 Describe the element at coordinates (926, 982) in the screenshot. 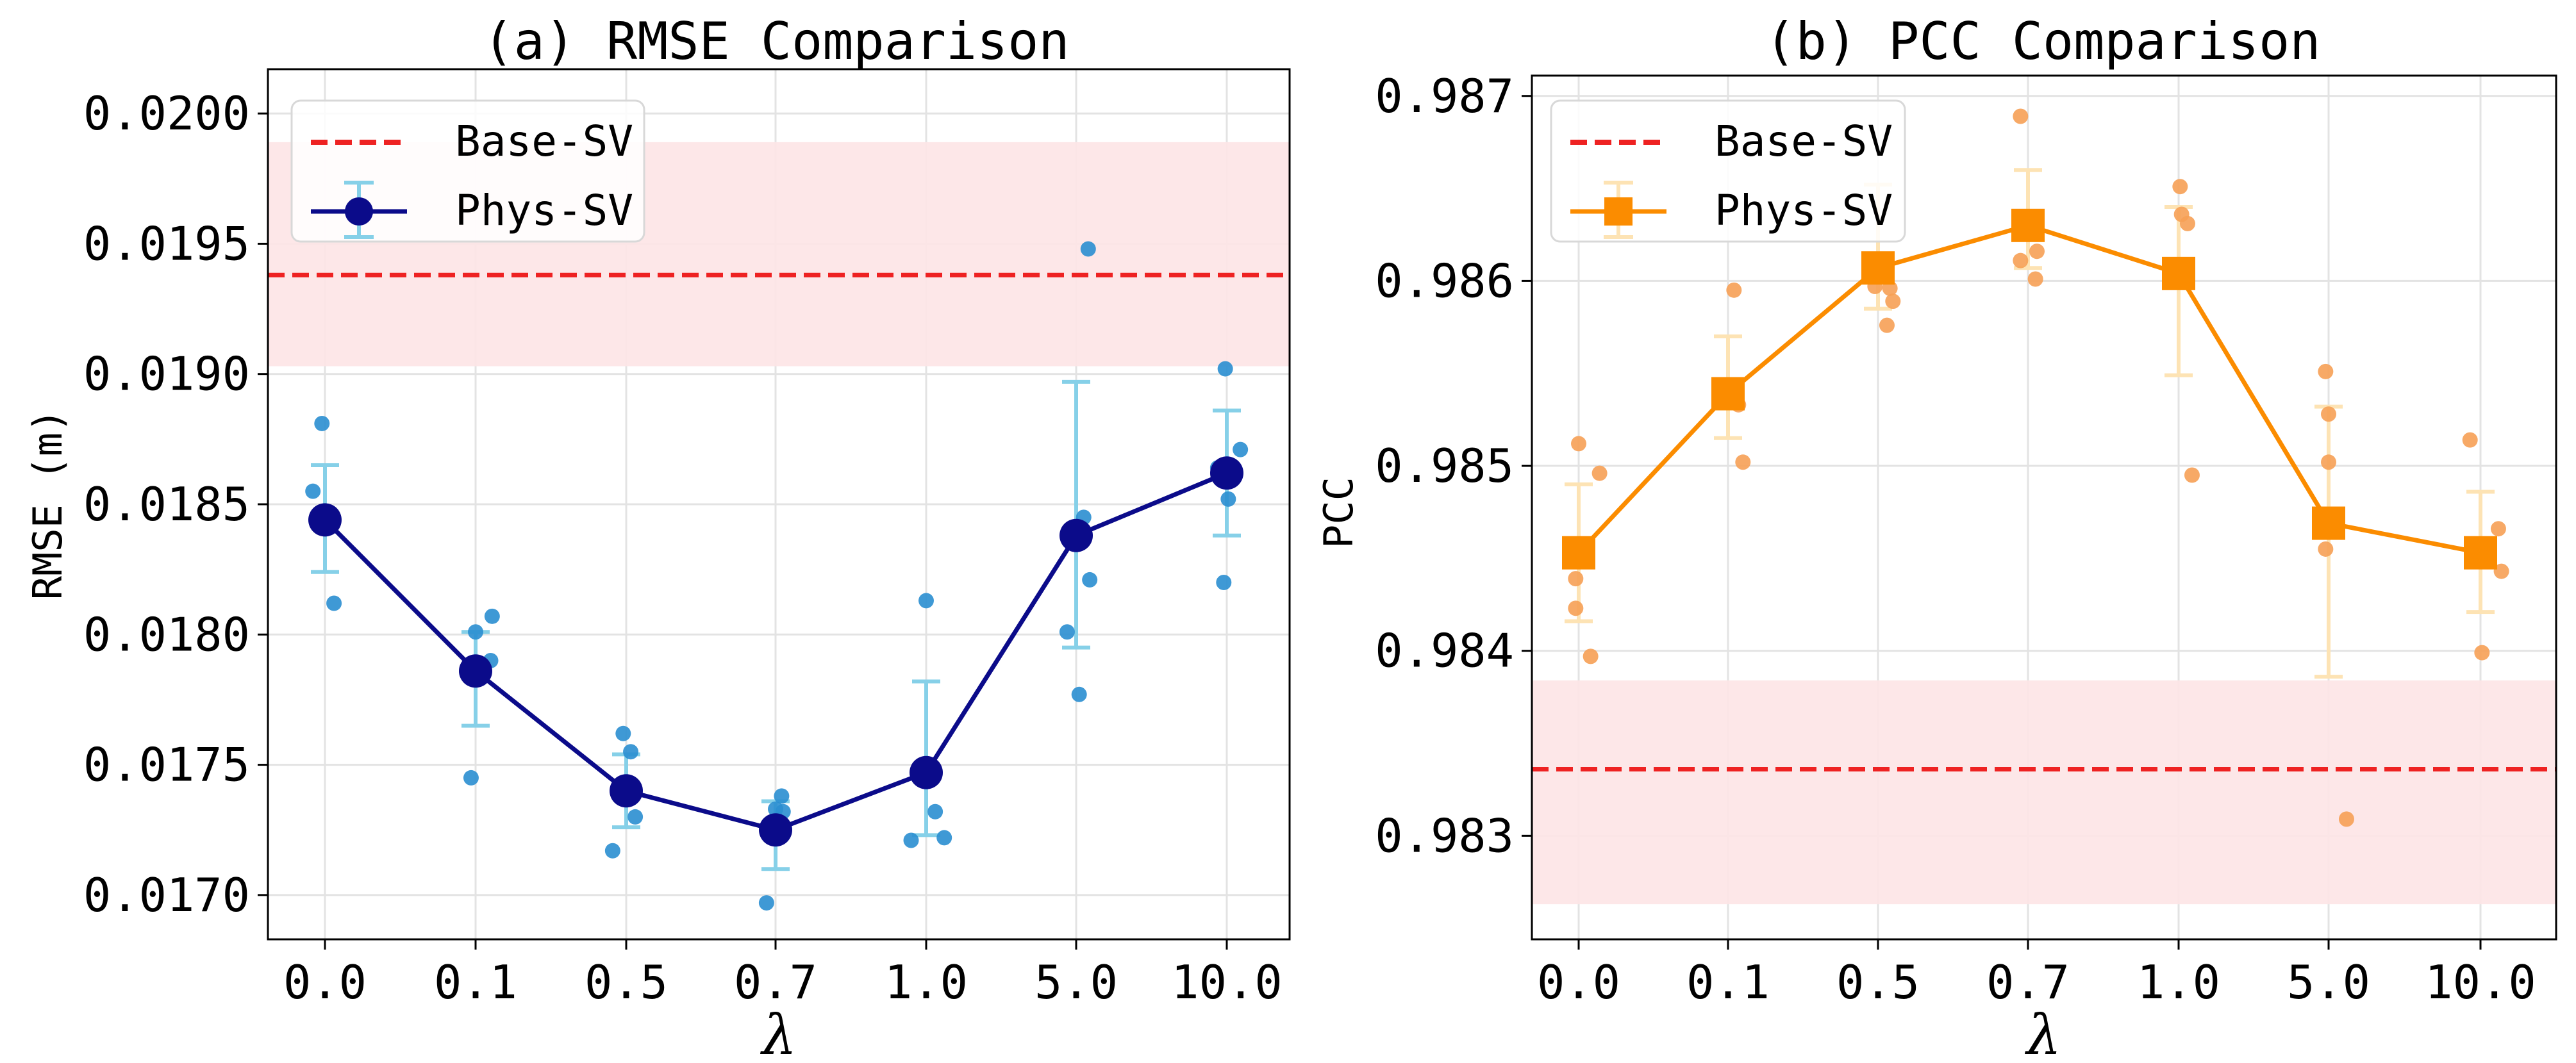

I see `rmse-xtick-label-4: 1.0` at that location.